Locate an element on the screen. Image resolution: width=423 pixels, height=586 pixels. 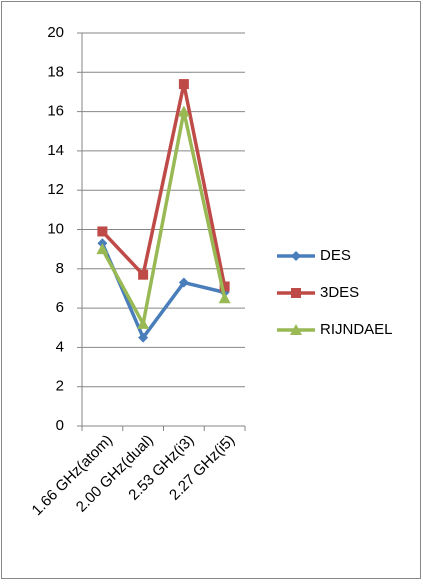
y-tick-label: 10 is located at coordinates (55, 228).